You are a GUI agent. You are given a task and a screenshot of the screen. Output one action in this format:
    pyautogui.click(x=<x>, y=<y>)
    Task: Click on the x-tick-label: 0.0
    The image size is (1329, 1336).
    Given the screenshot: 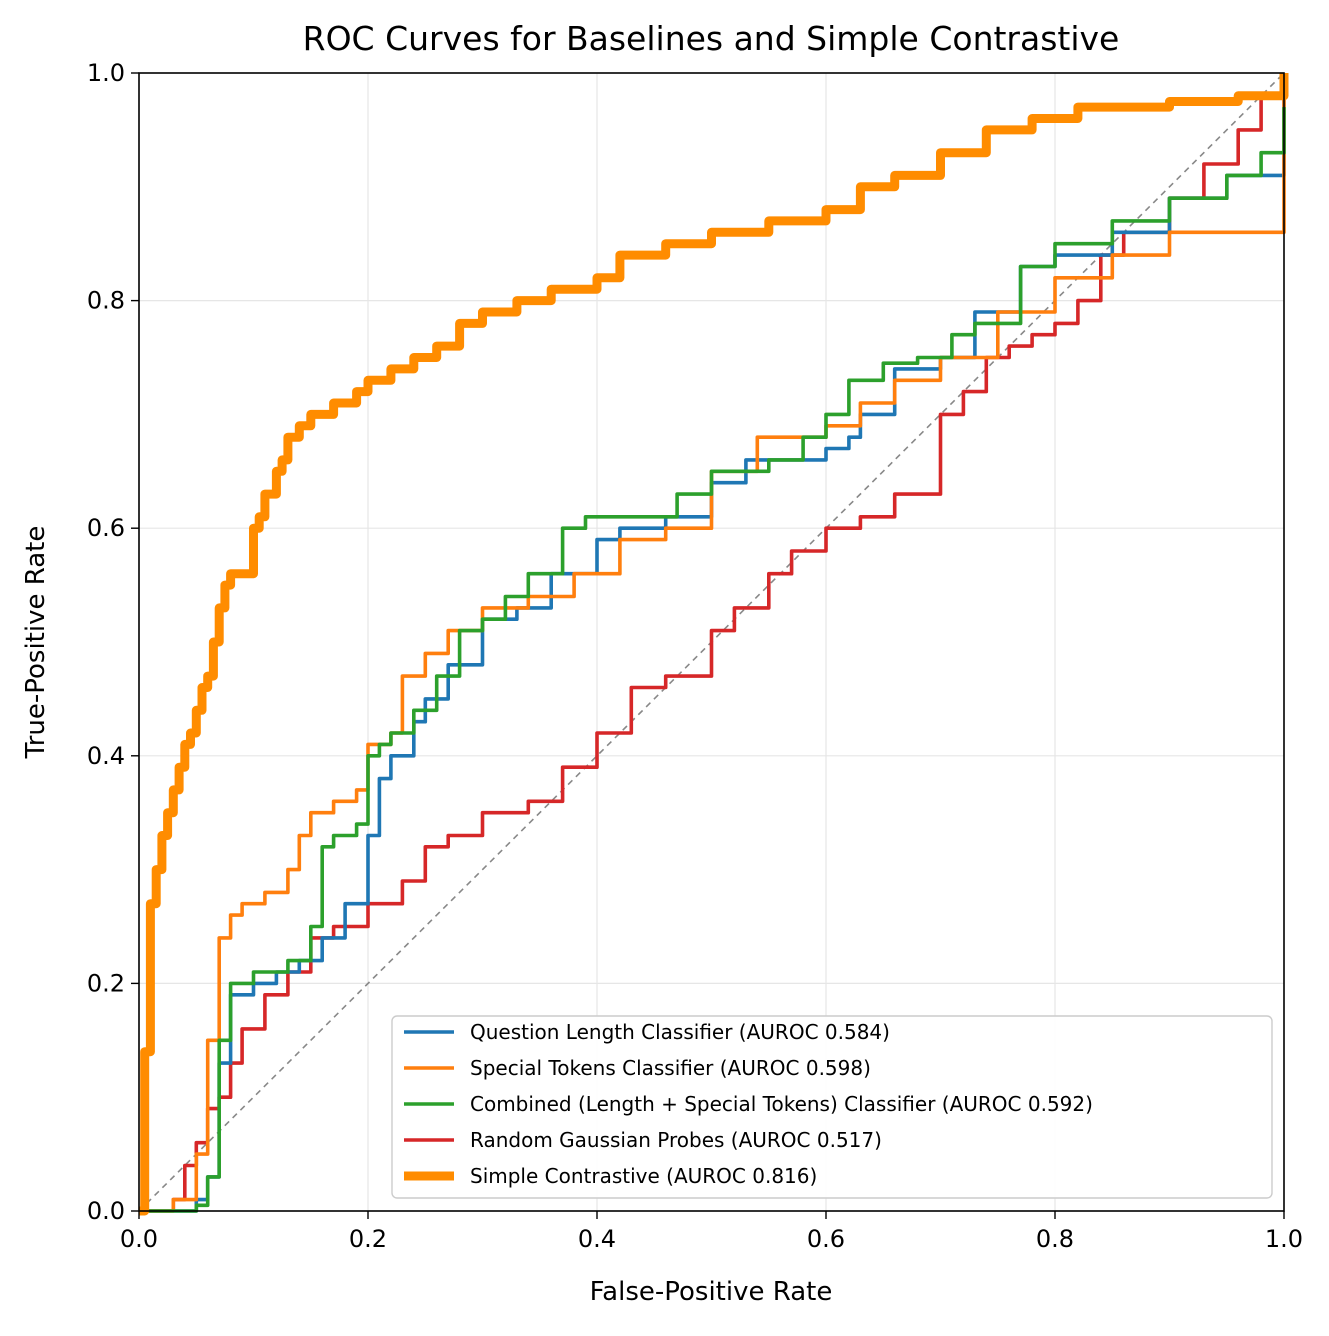 What is the action you would take?
    pyautogui.click(x=139, y=1239)
    